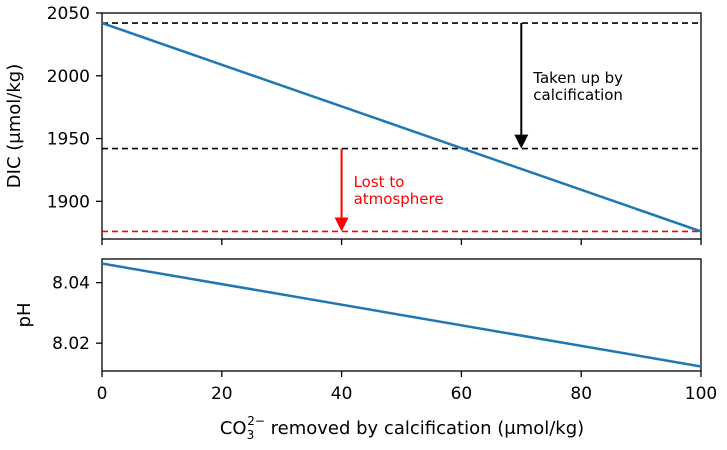 The image size is (727, 450). I want to click on ph-x-tick-label: 40, so click(342, 394).